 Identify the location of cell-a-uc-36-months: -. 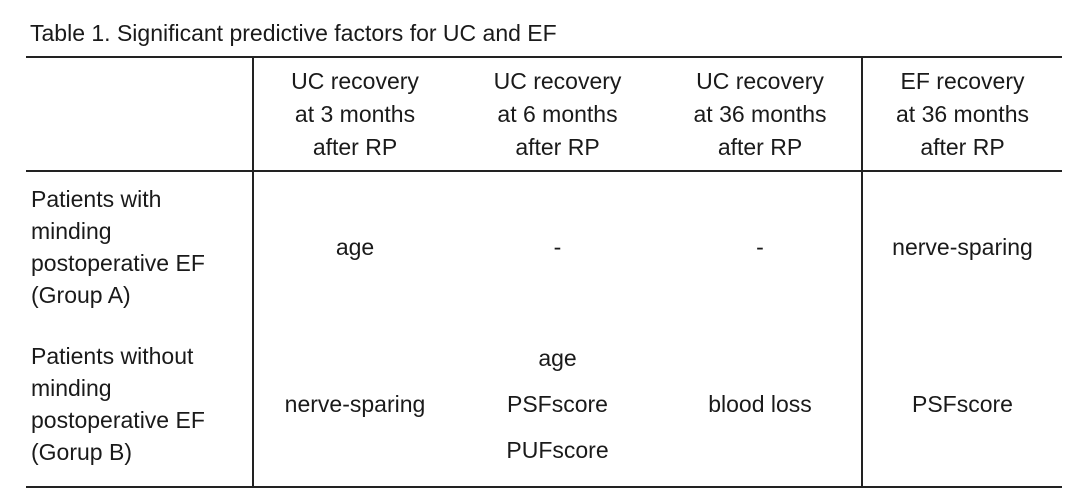
(760, 246).